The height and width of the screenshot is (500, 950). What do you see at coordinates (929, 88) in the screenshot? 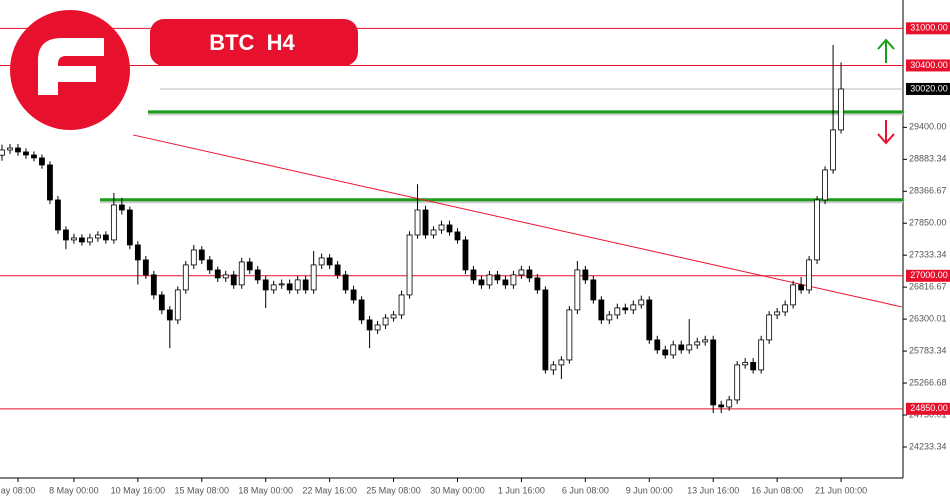
I see `level-label: 30020.00` at bounding box center [929, 88].